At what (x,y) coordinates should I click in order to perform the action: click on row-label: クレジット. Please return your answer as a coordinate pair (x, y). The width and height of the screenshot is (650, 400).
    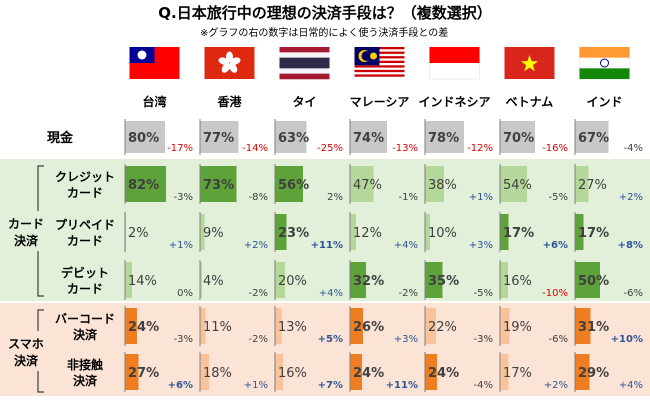
    Looking at the image, I should click on (85, 177).